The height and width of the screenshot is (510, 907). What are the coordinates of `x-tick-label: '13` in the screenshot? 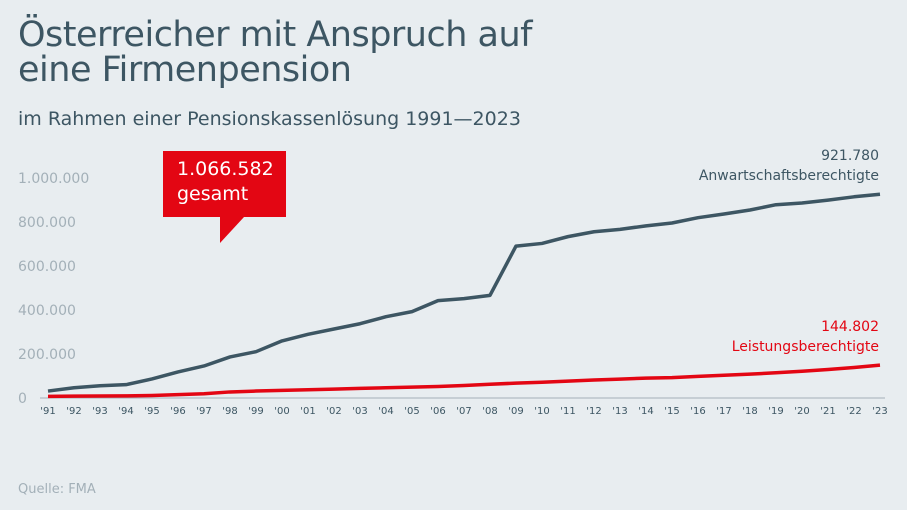 It's located at (619, 411).